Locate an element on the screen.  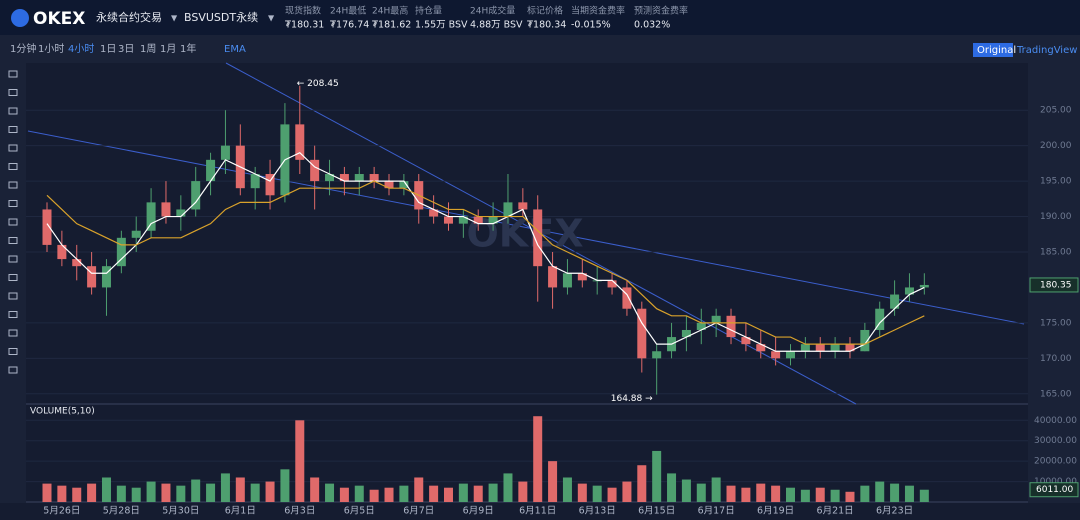
interval-button: 1分钟 is located at coordinates (23, 48).